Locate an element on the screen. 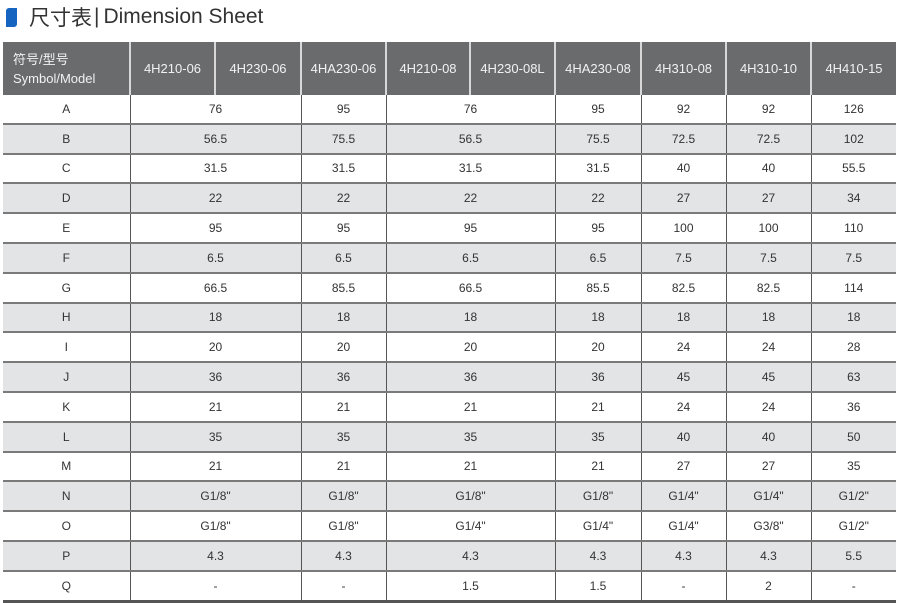 This screenshot has width=900, height=603. value-cell: 114 is located at coordinates (853, 287).